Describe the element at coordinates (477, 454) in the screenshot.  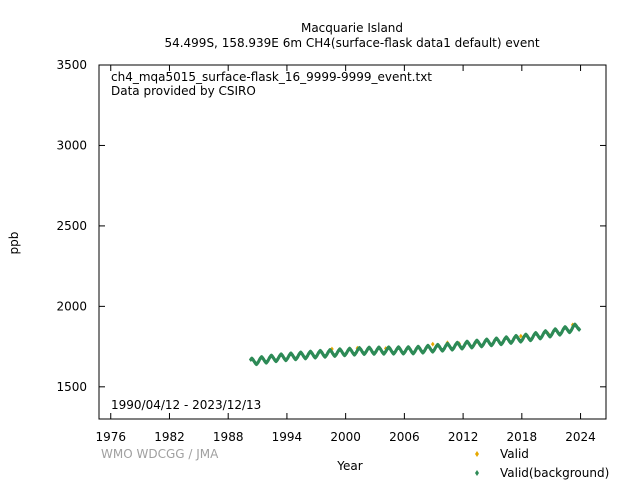
I see `legend-valid-marker` at that location.